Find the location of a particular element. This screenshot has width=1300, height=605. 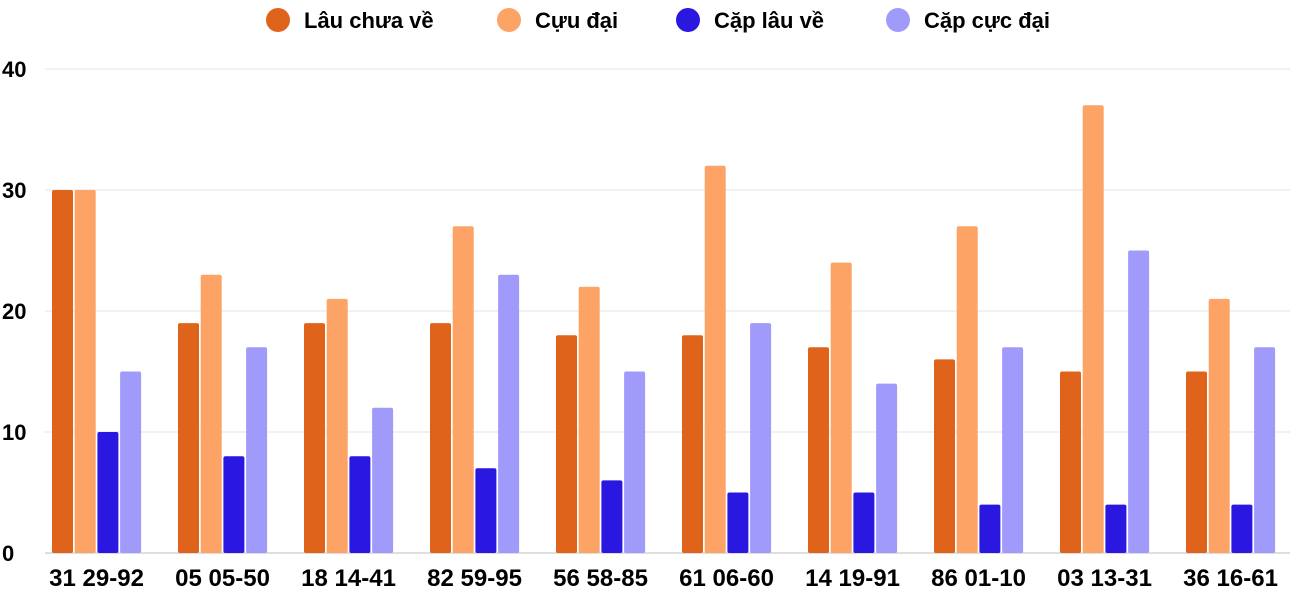

bar: Cặp lâu về: 7 is located at coordinates (486, 510).